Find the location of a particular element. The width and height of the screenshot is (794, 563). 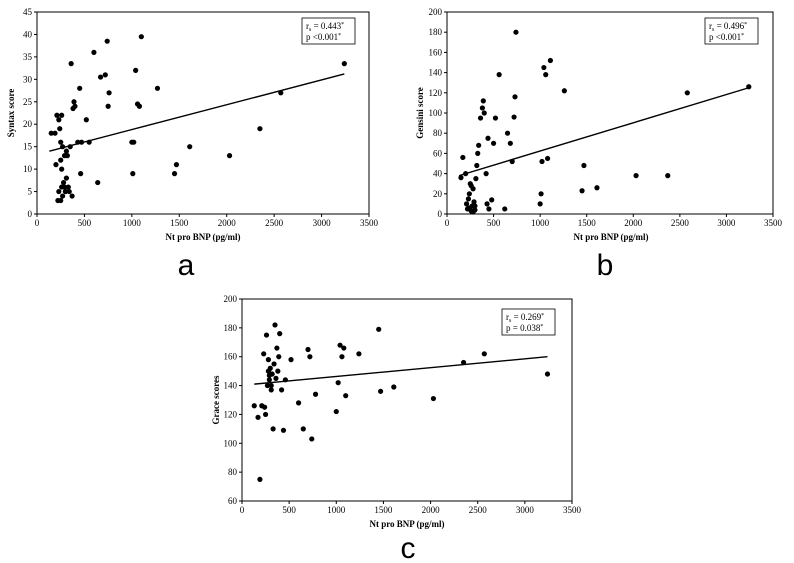

x-tick-label: 2000 is located at coordinates (633, 223).